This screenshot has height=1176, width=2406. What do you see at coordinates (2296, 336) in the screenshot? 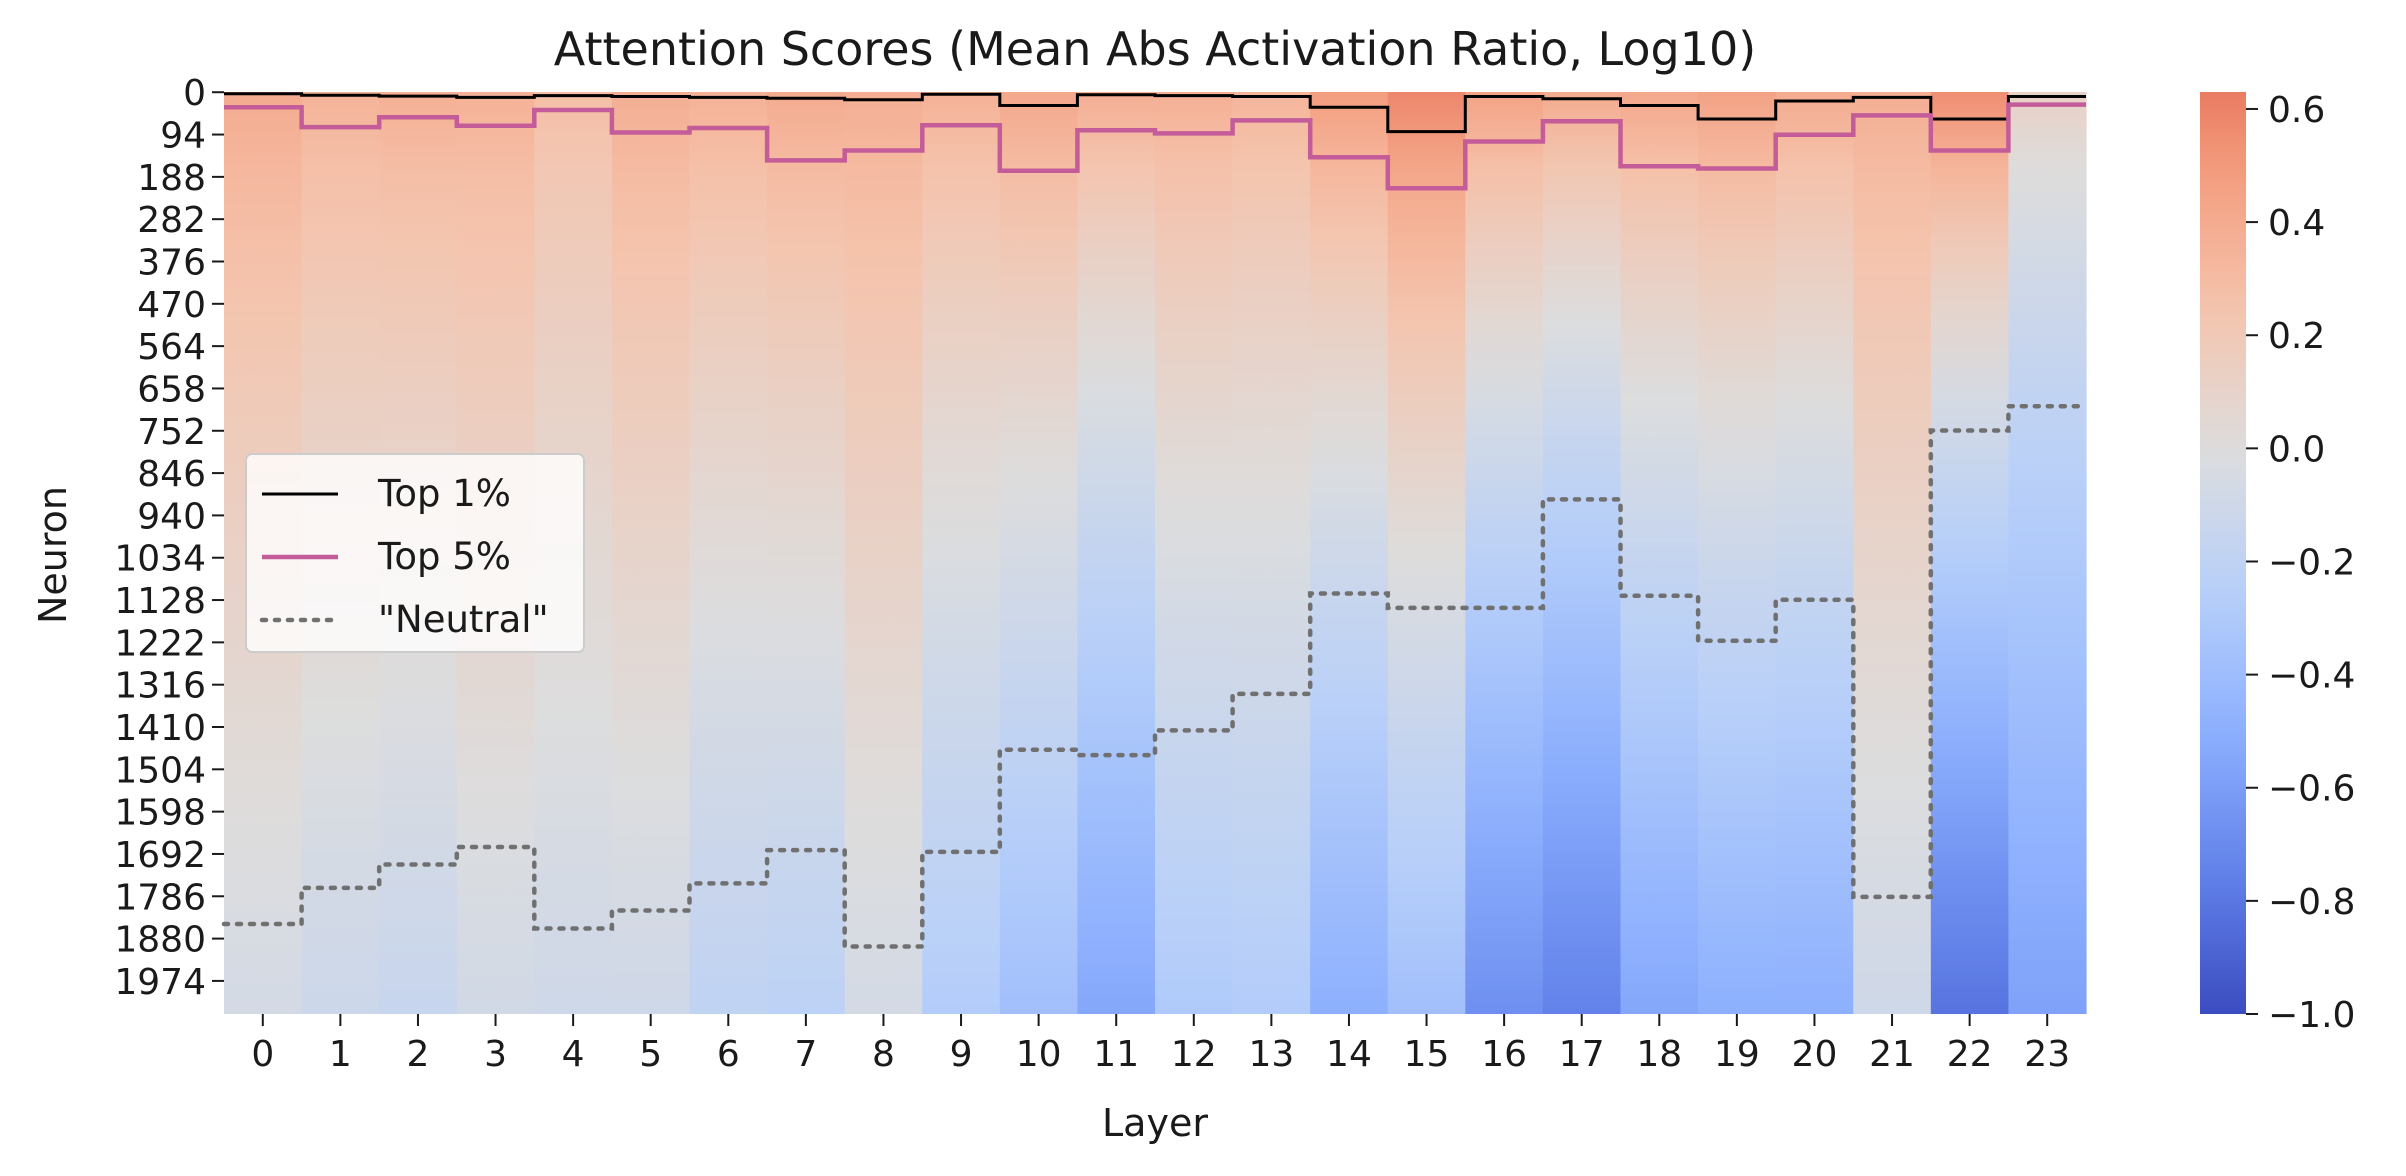
I see `colorbar-tick-label: 0.2` at bounding box center [2296, 336].